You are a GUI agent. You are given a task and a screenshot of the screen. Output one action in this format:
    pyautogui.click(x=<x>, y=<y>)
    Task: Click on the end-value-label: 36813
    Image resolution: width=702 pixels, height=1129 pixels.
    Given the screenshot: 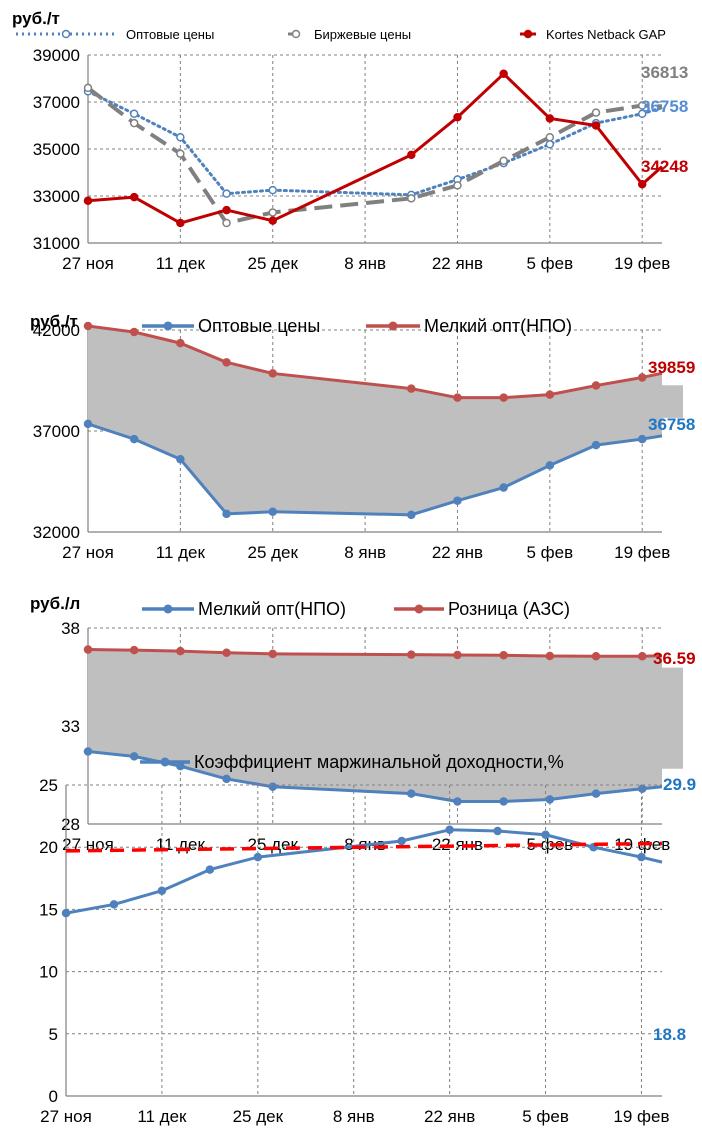 What is the action you would take?
    pyautogui.click(x=664, y=72)
    